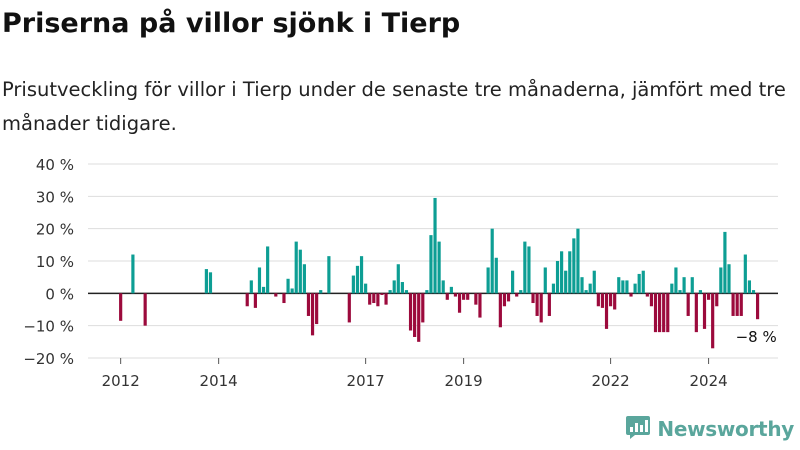  I want to click on x-tick-label: 2022, so click(611, 381).